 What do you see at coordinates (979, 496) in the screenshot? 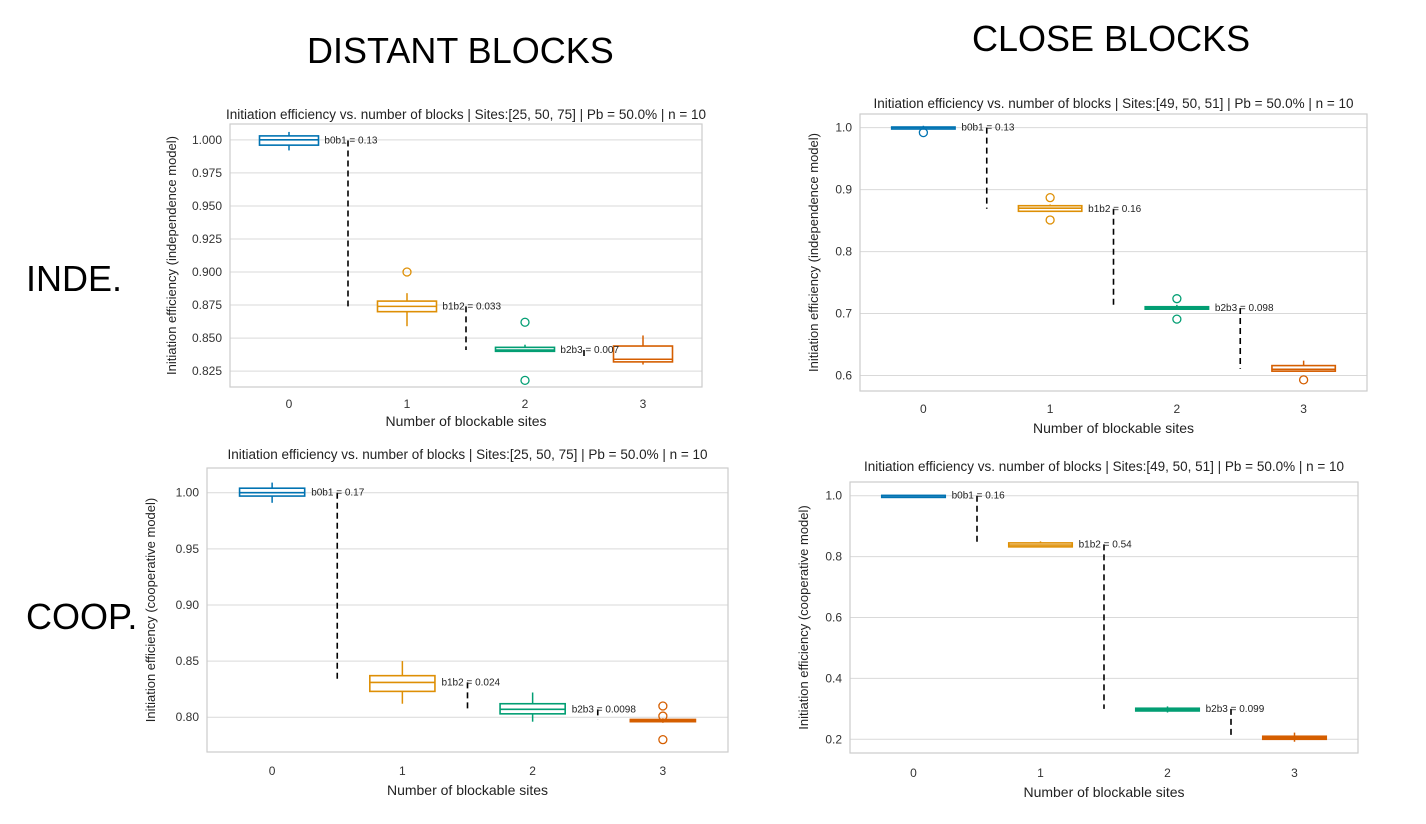
I see `difference-label: b0b1 = 0.16` at bounding box center [979, 496].